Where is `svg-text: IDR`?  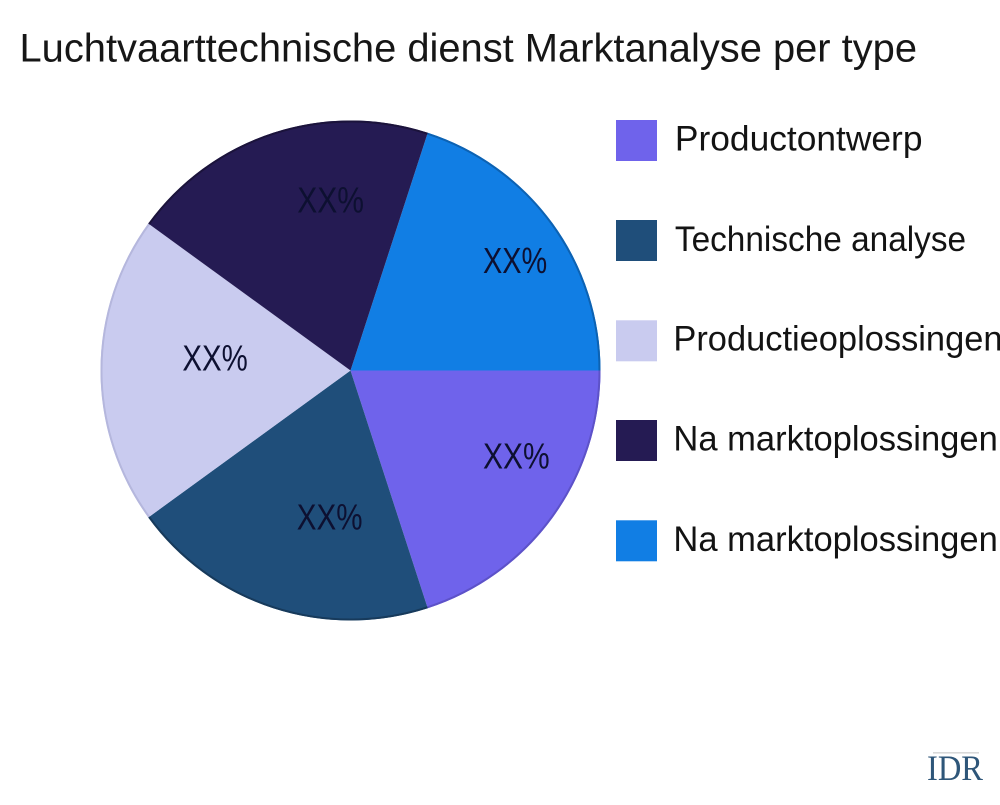 svg-text: IDR is located at coordinates (955, 768).